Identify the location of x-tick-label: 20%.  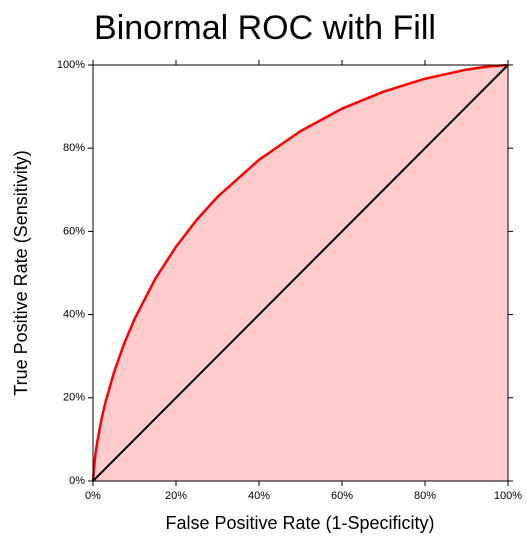
(176, 496).